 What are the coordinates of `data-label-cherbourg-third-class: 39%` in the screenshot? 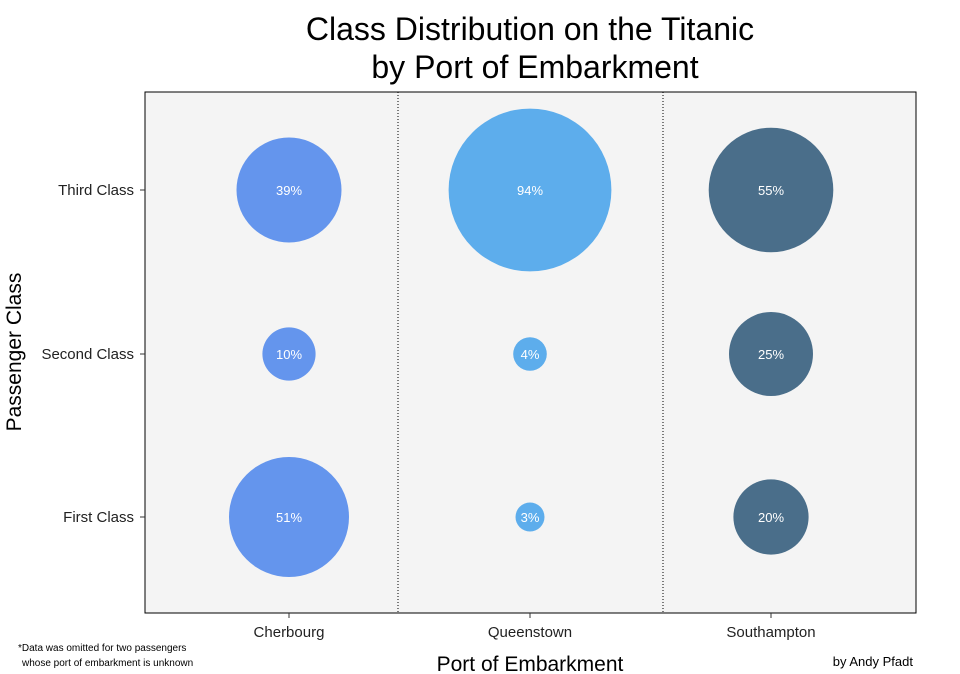 It's located at (289, 190).